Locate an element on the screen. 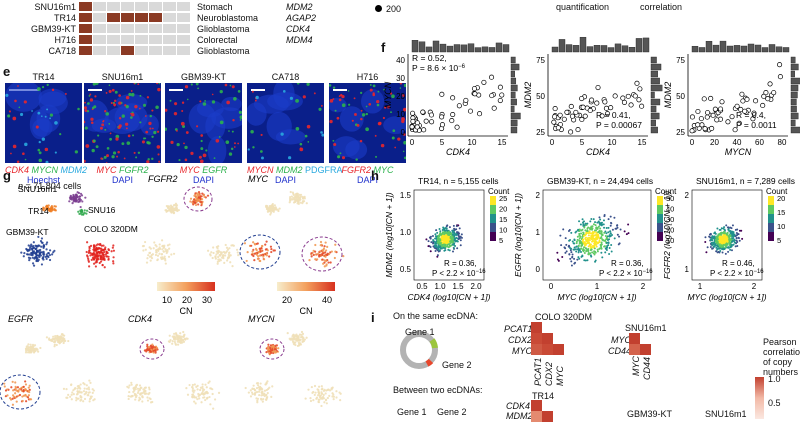 The image size is (800, 422). count-colorbar-seg is located at coordinates (771, 209).